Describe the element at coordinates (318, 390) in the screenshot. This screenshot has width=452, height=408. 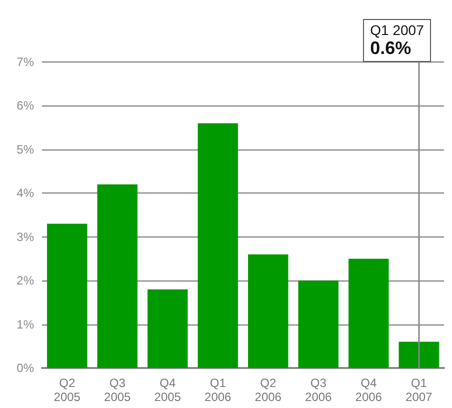
I see `x-tick-label: Q3 2006` at that location.